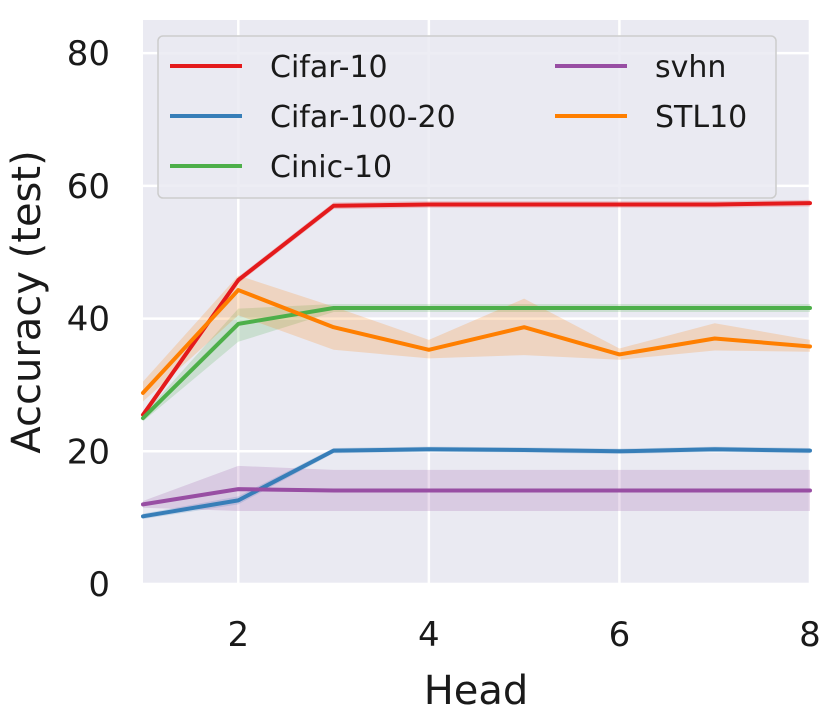  I want to click on x-tick-label: 4, so click(429, 635).